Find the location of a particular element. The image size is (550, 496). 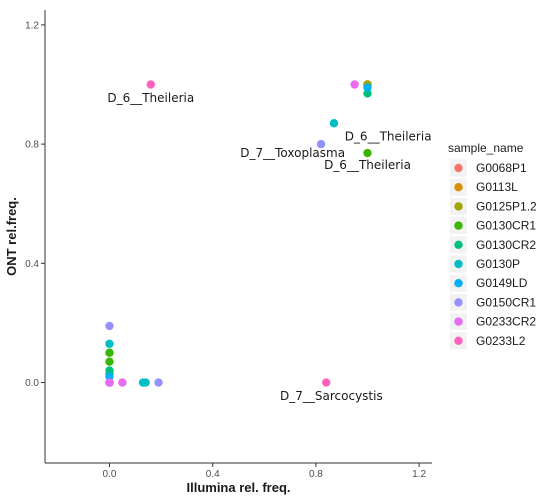

legend-label: G0150CR1 is located at coordinates (506, 302).